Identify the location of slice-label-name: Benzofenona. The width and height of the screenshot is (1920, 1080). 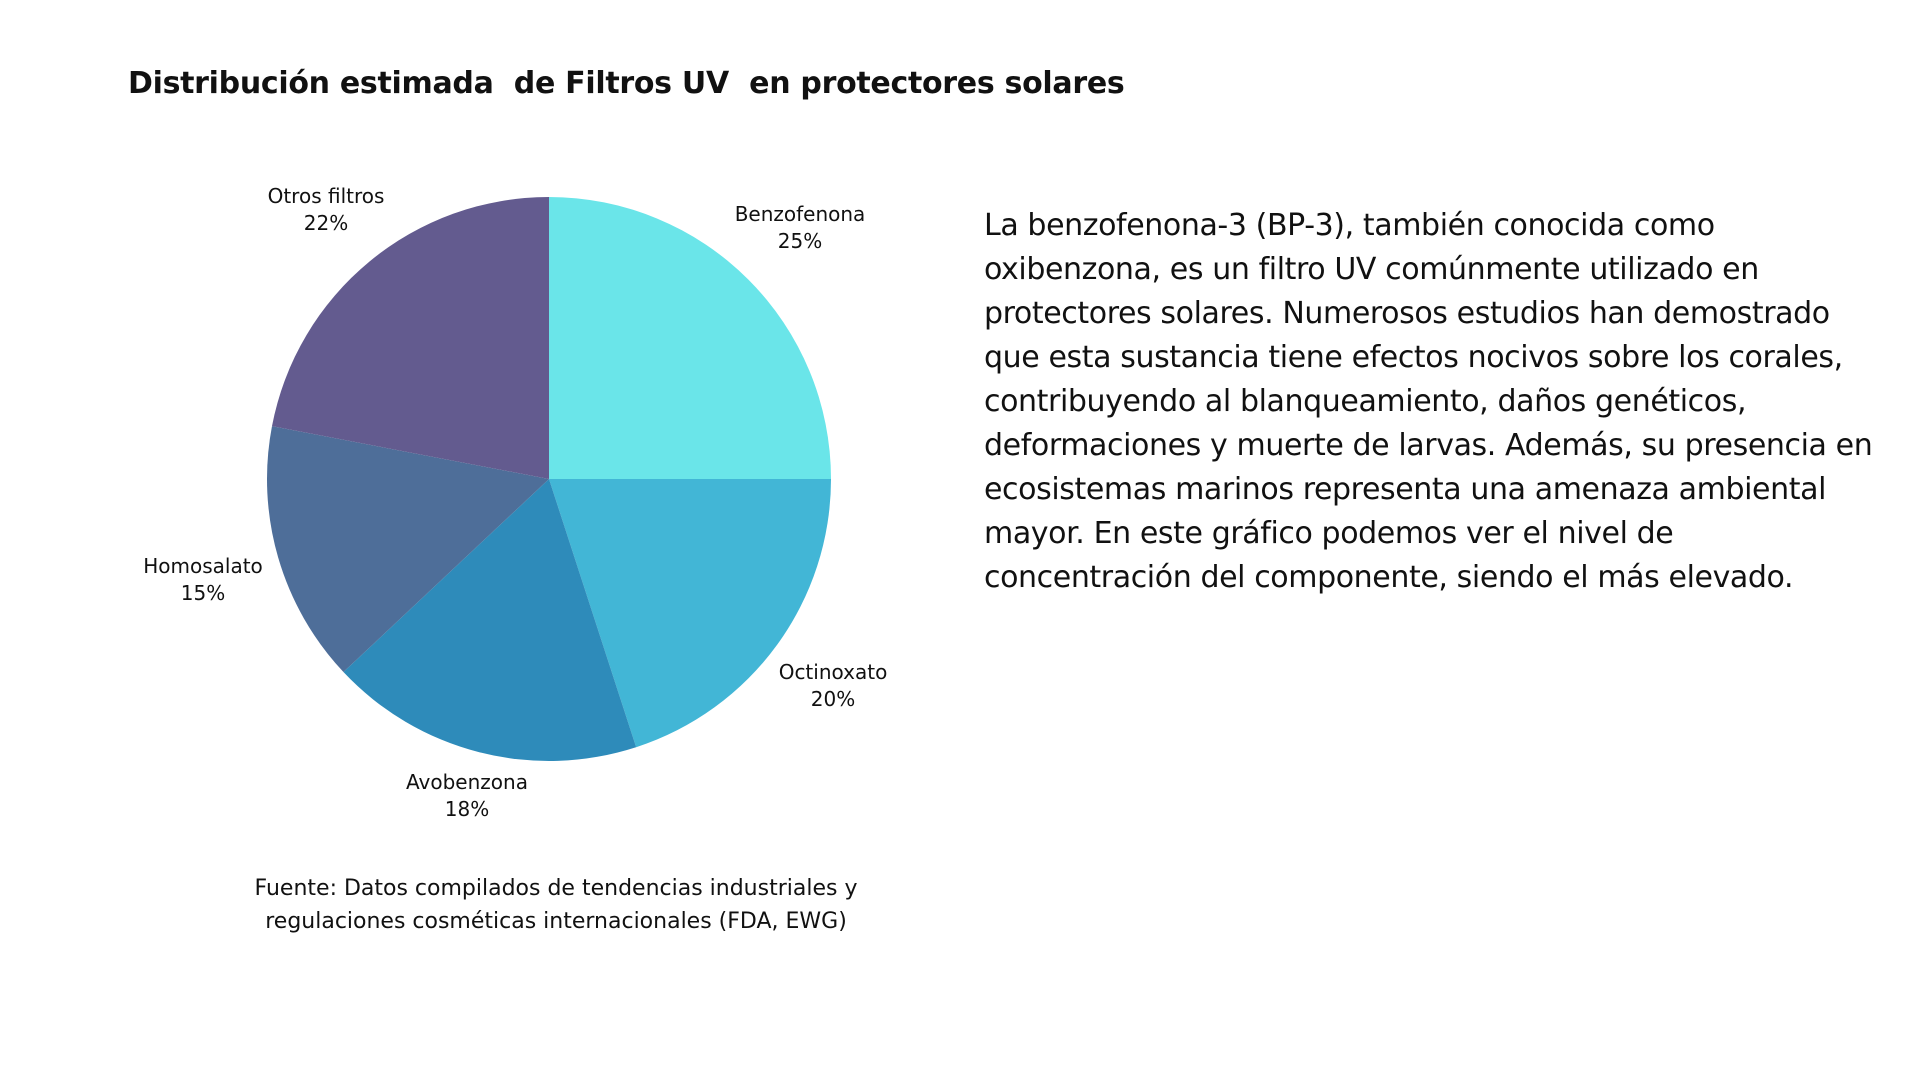
(800, 214).